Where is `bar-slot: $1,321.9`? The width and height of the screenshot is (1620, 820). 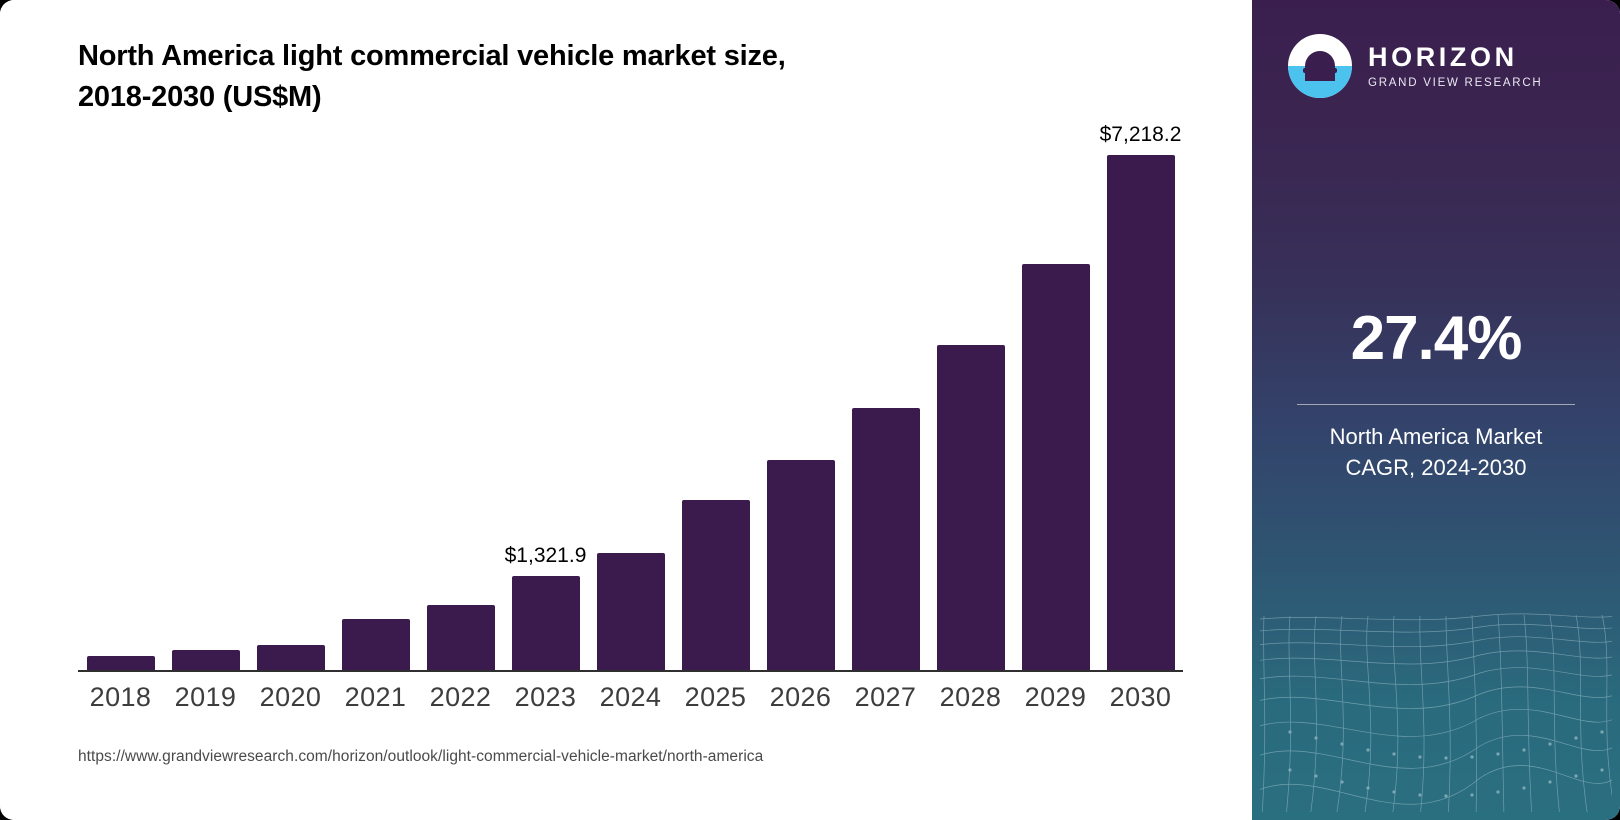 bar-slot: $1,321.9 is located at coordinates (545, 400).